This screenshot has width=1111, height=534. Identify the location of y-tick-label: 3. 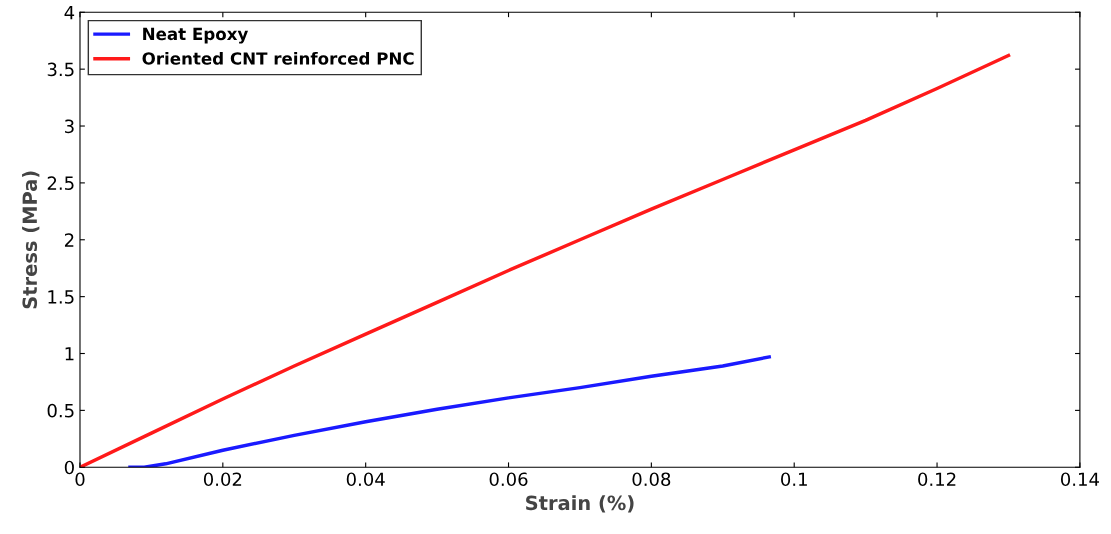
(69, 126).